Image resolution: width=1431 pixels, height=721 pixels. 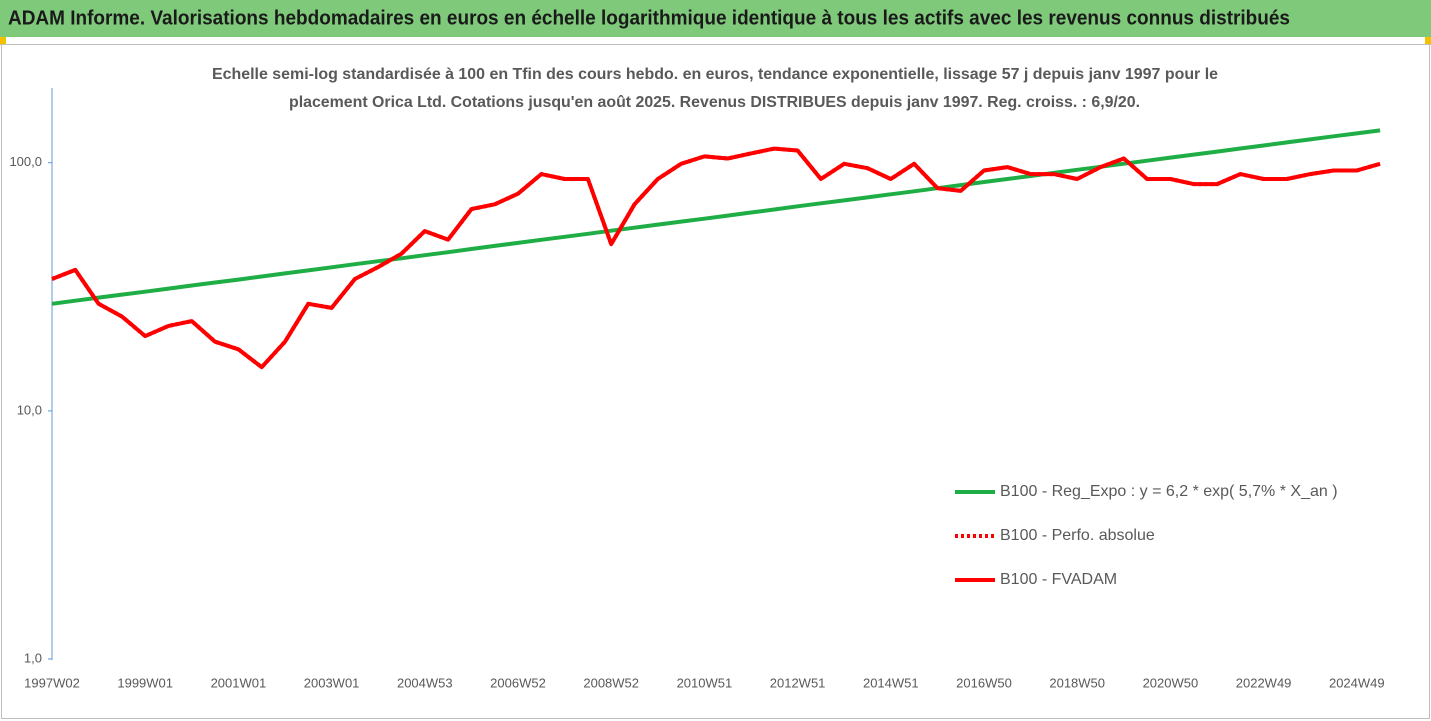 I want to click on y-tick-label: 10,0, so click(x=29, y=409).